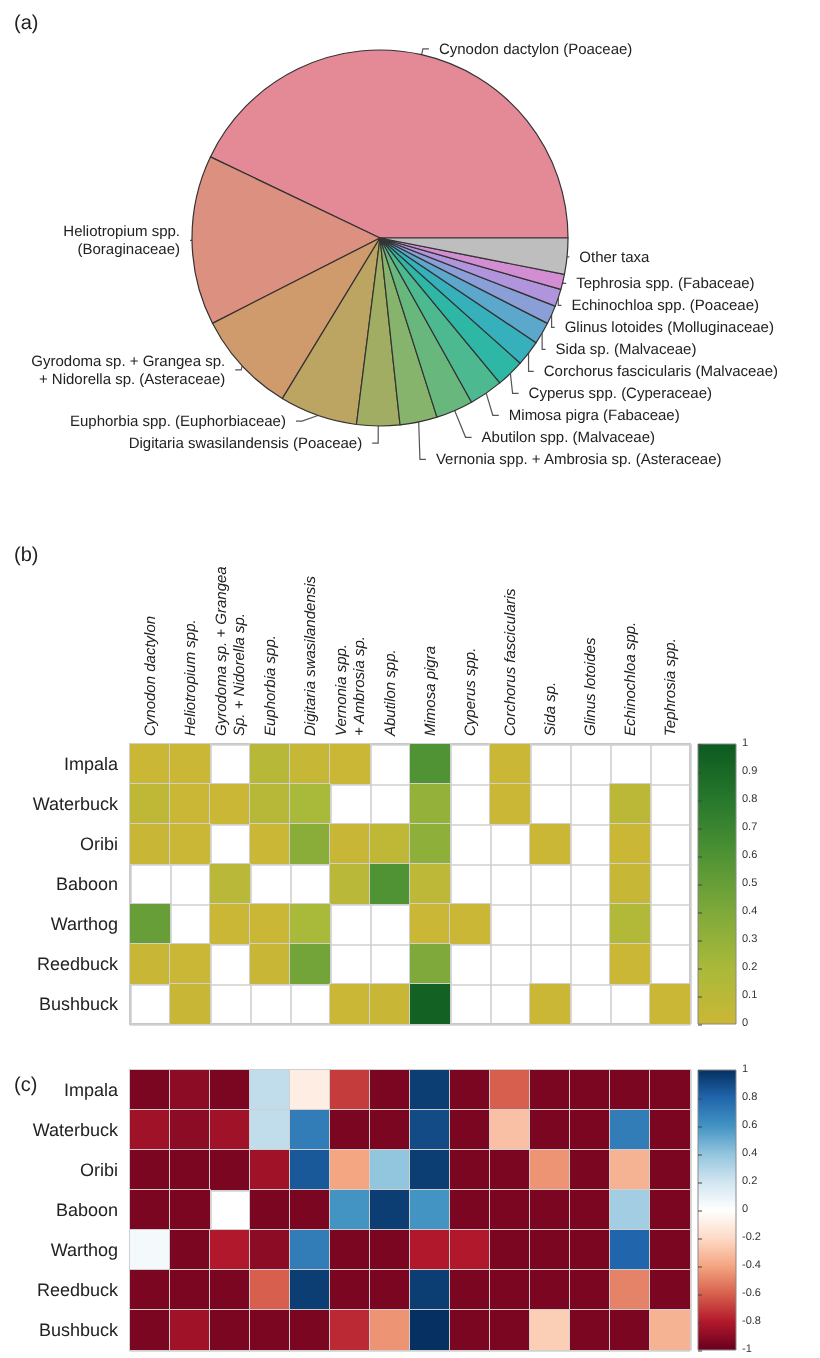 The image size is (820, 1358). What do you see at coordinates (26, 1086) in the screenshot?
I see `chart-title: (c)` at bounding box center [26, 1086].